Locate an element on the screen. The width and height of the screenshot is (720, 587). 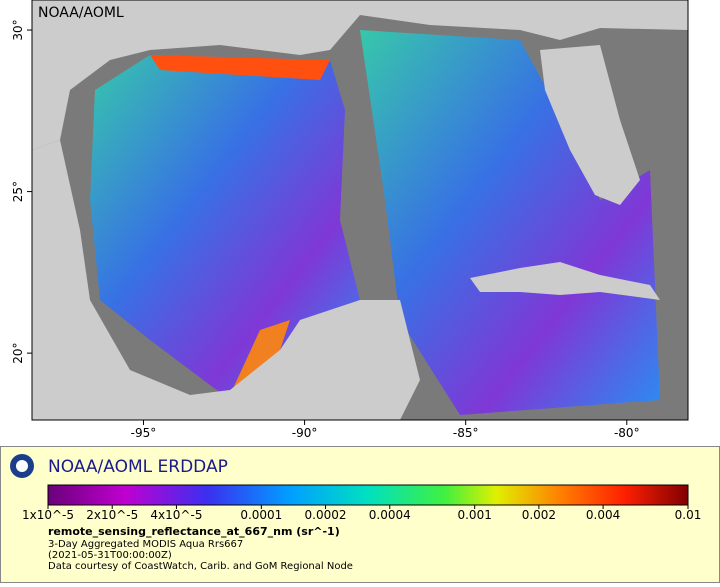
map-label: NOAA/AOML is located at coordinates (81, 13).